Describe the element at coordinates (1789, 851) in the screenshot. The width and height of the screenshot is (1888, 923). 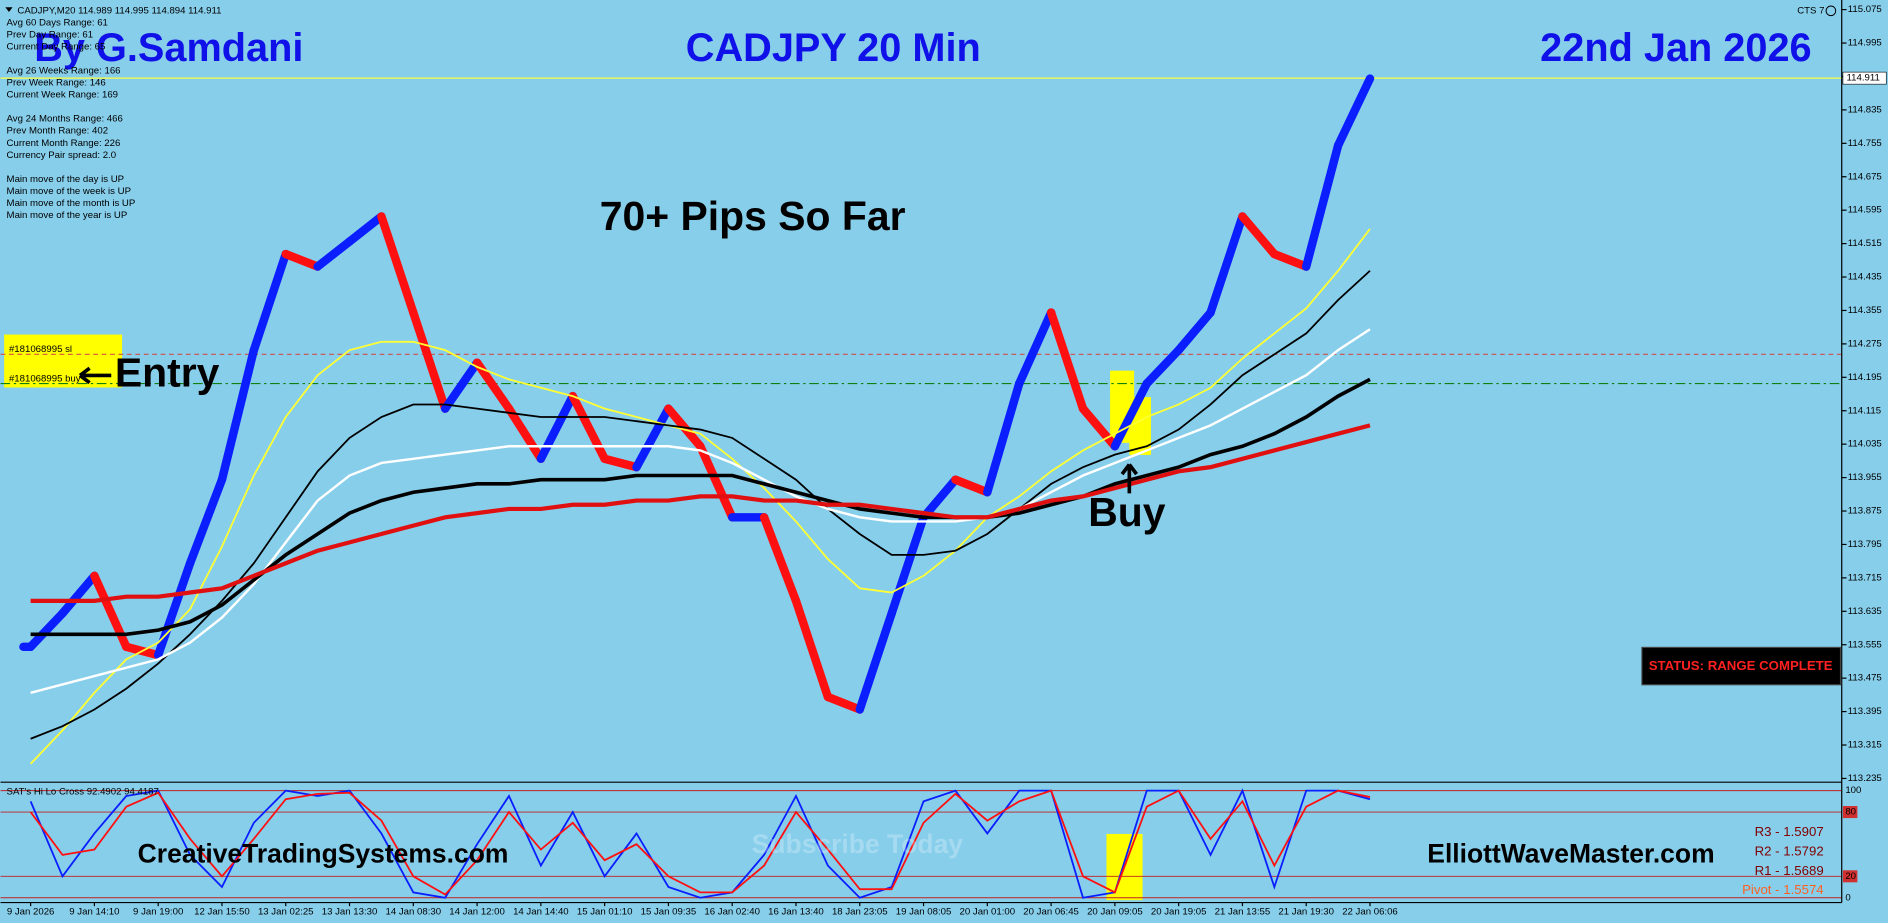
I see `pivot-label: R2 - 1.5792` at that location.